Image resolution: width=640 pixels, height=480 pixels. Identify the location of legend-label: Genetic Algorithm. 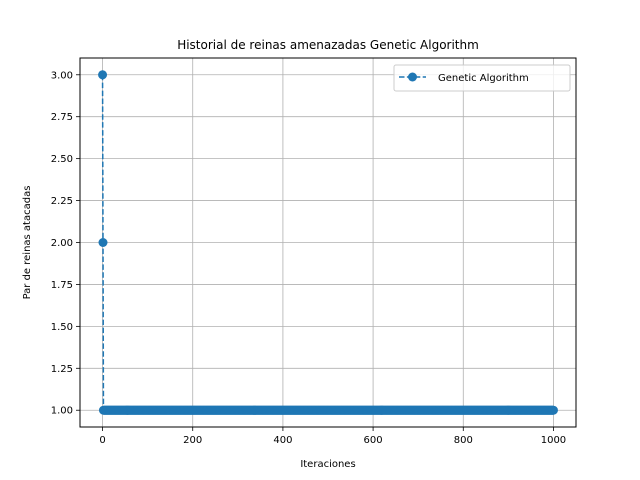
(483, 78).